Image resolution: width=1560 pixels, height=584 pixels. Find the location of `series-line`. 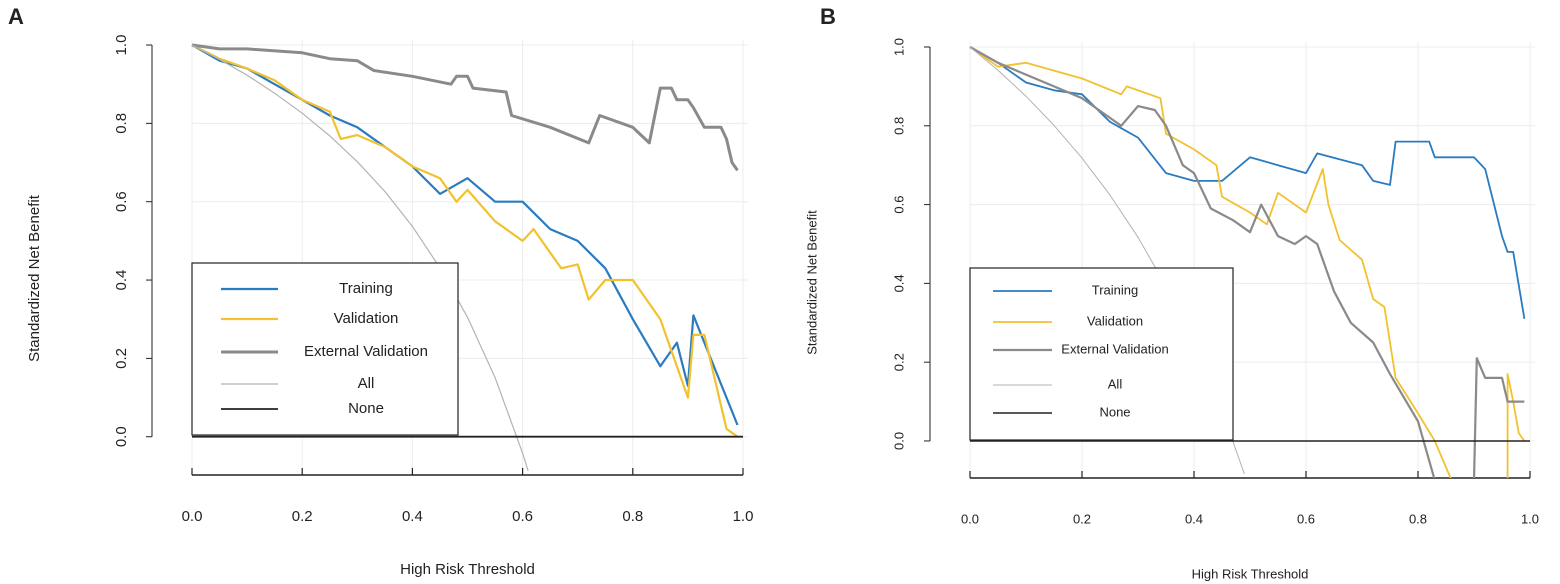

series-line is located at coordinates (465, 107).